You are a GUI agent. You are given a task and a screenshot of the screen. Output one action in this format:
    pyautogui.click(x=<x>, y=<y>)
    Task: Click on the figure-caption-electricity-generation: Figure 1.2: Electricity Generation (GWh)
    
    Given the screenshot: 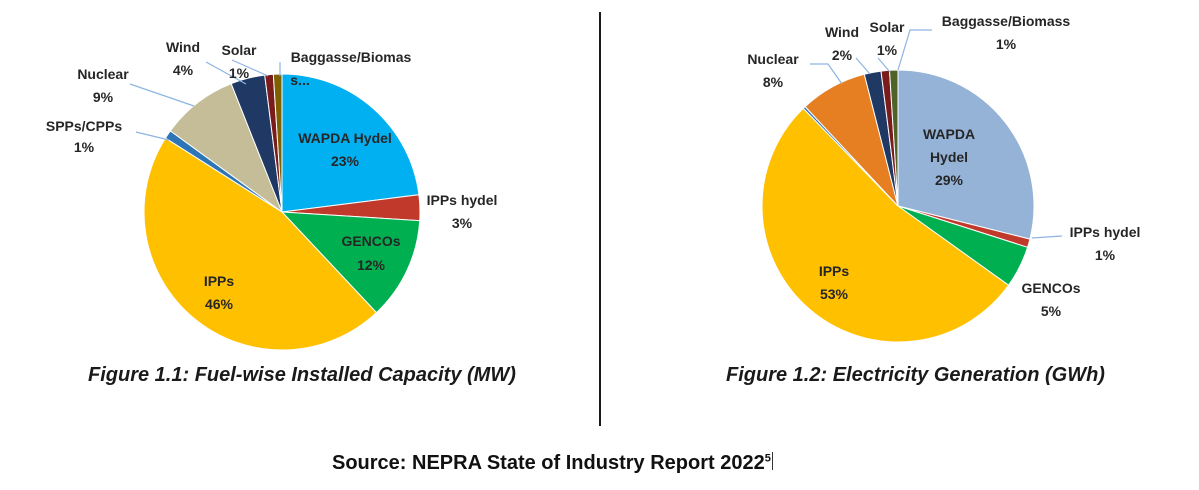 What is the action you would take?
    pyautogui.click(x=915, y=375)
    